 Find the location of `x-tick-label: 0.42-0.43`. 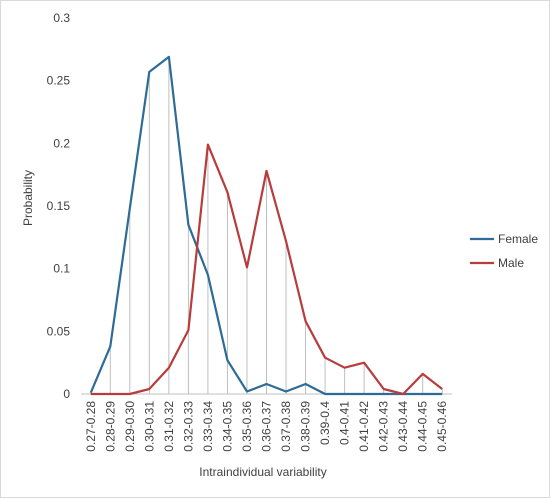

x-tick-label: 0.42-0.43 is located at coordinates (384, 426).